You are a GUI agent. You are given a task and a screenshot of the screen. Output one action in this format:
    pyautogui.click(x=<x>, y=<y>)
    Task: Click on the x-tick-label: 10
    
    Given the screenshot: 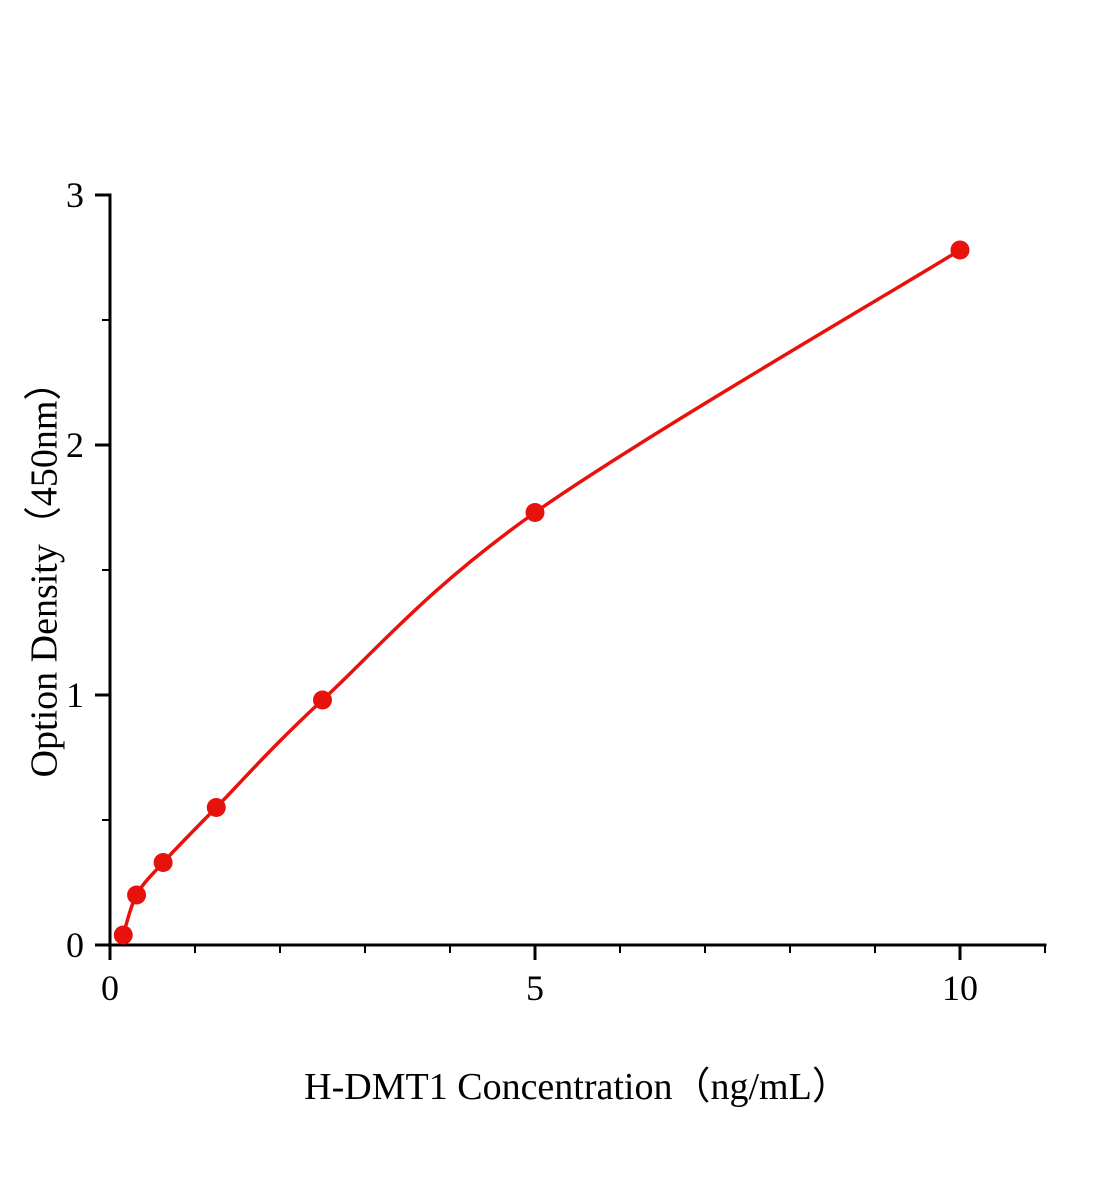 What is the action you would take?
    pyautogui.click(x=960, y=988)
    